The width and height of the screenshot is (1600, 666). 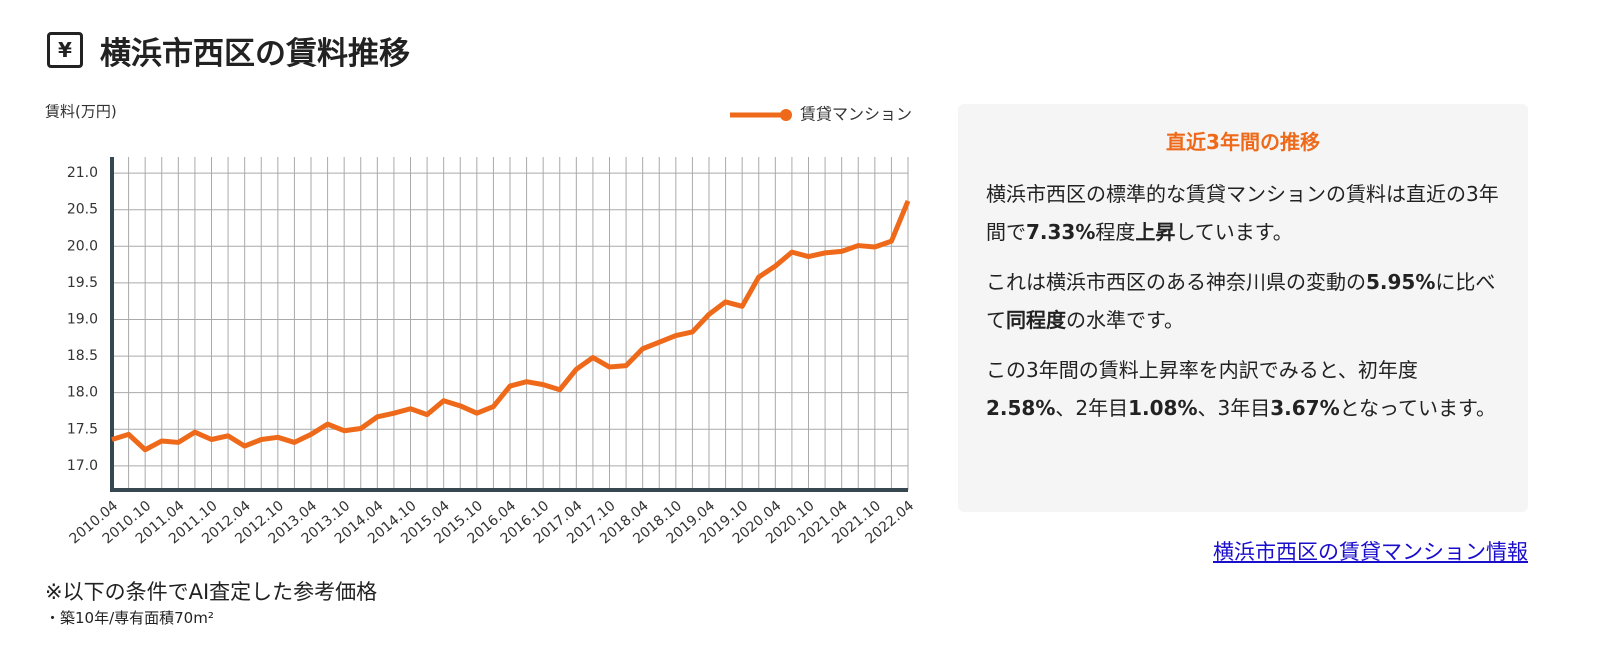 What do you see at coordinates (1036, 320) in the screenshot?
I see `highlight-text: 同程度` at bounding box center [1036, 320].